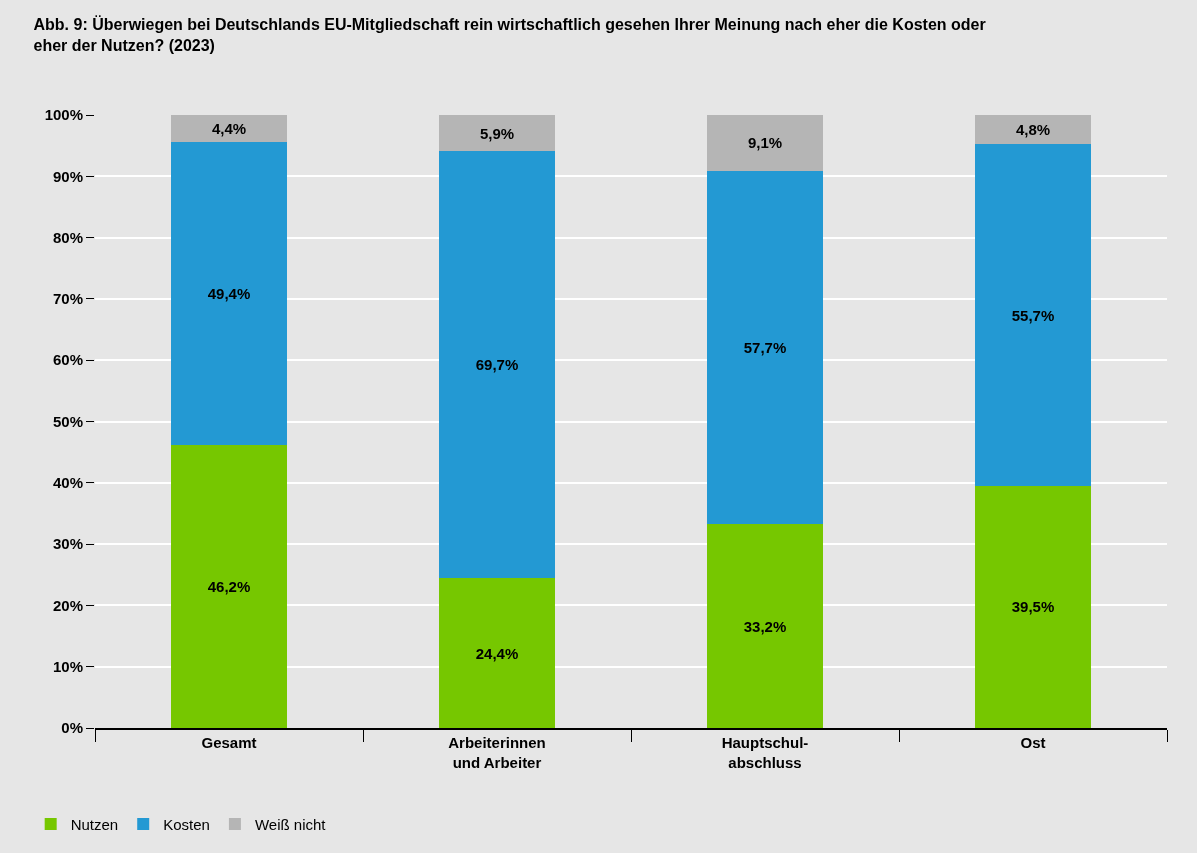  I want to click on y-tick-label: 60%, so click(67, 360).